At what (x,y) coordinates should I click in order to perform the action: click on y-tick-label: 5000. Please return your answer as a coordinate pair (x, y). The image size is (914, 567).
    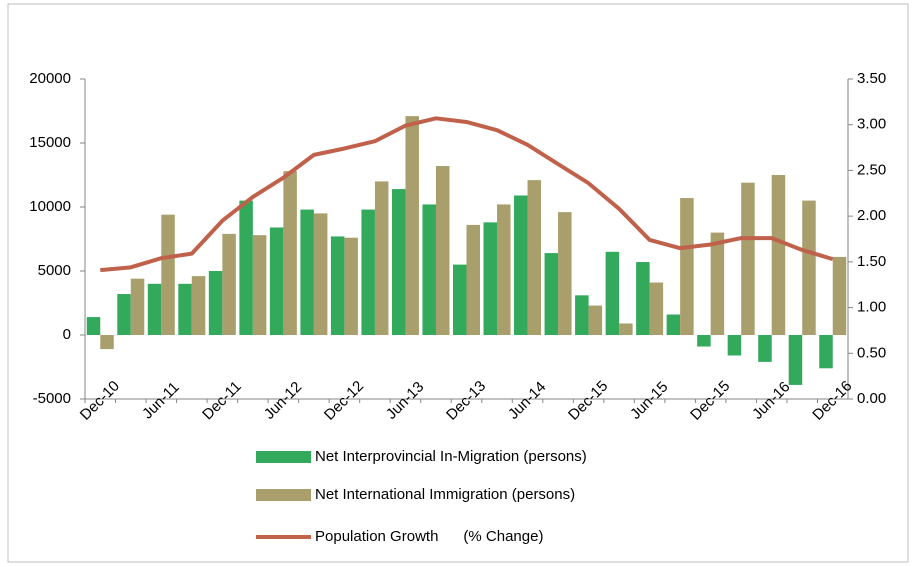
    Looking at the image, I should click on (54, 270).